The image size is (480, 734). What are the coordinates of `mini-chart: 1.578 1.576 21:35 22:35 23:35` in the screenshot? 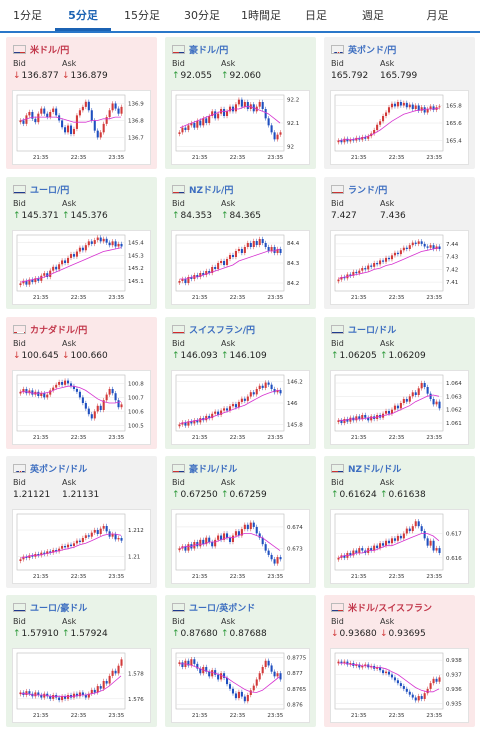 It's located at (81, 685).